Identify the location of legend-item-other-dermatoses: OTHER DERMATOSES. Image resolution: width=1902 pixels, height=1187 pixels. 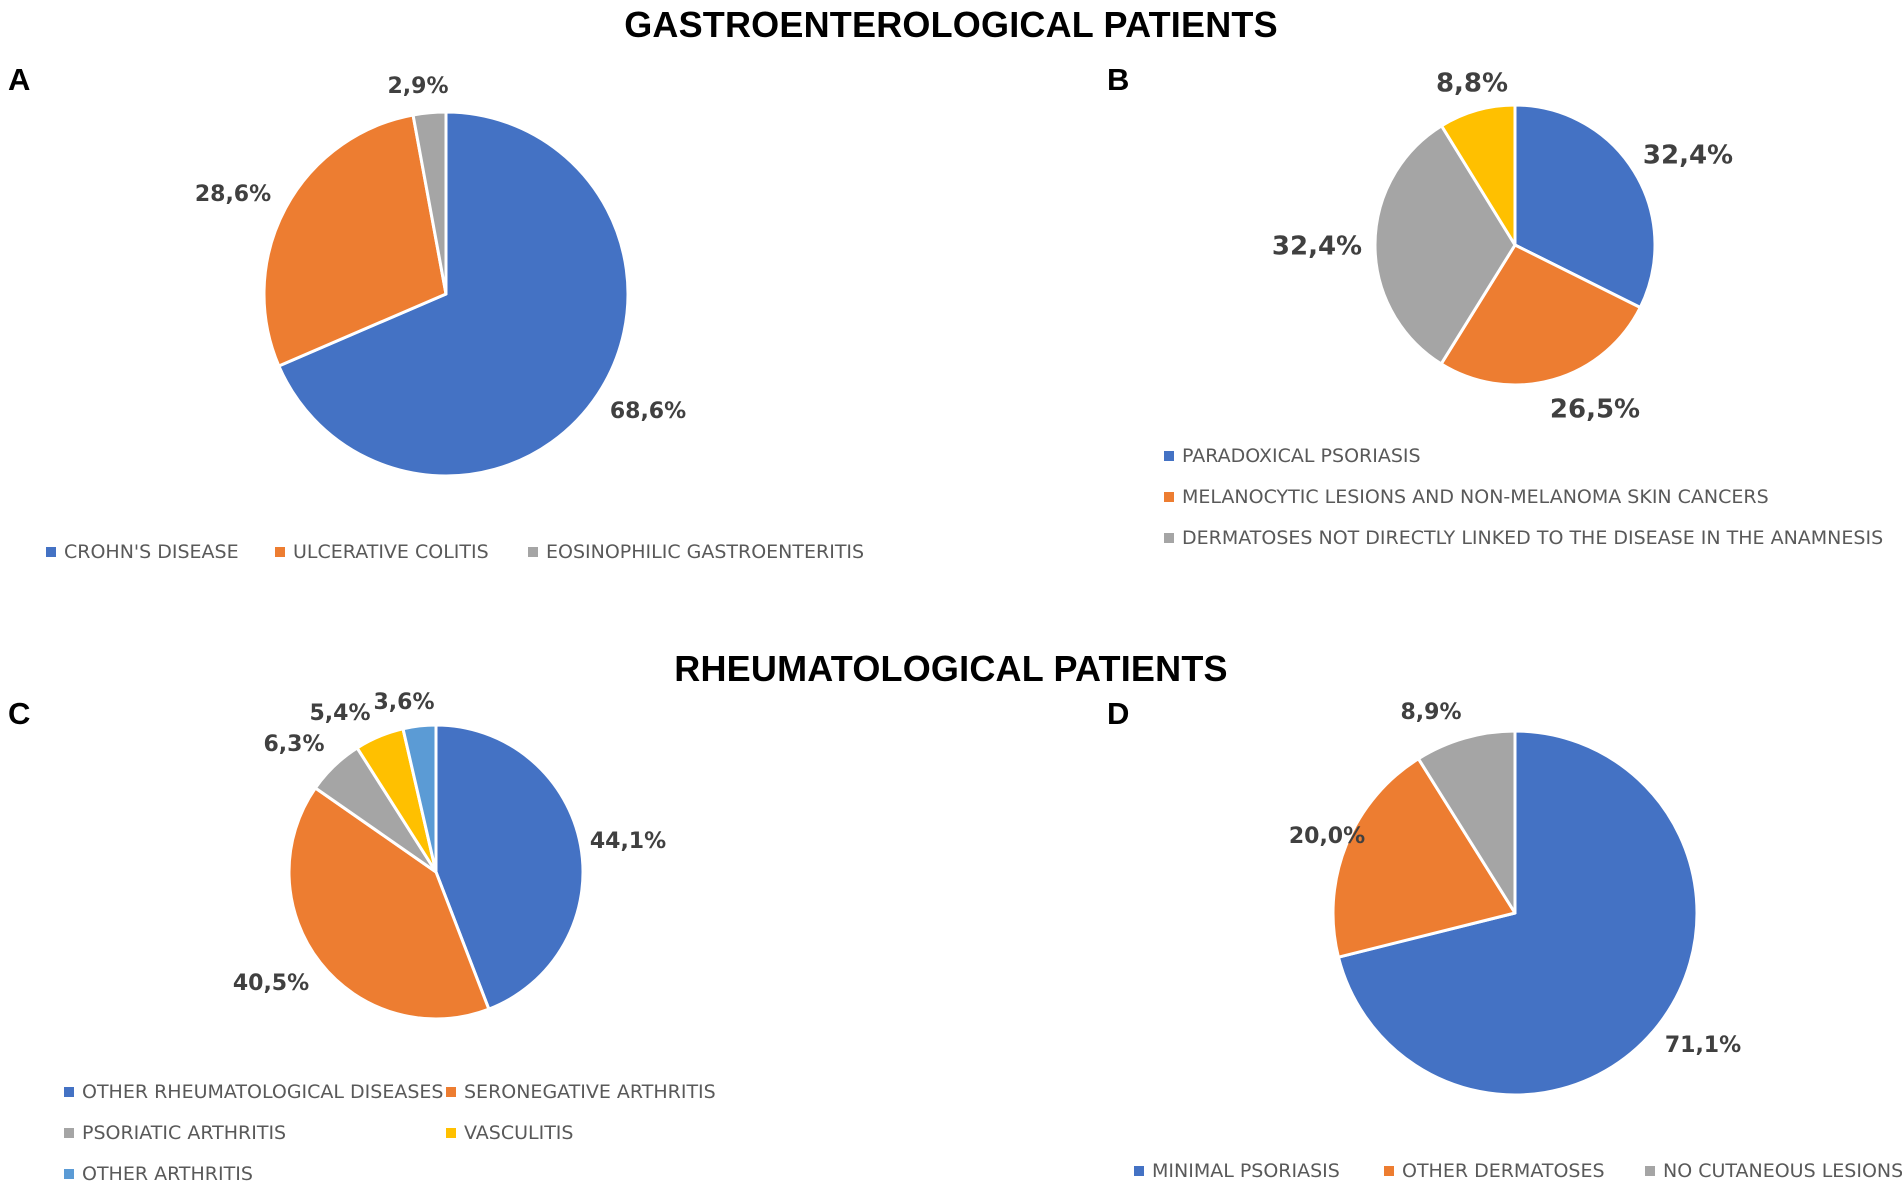
(1494, 1171).